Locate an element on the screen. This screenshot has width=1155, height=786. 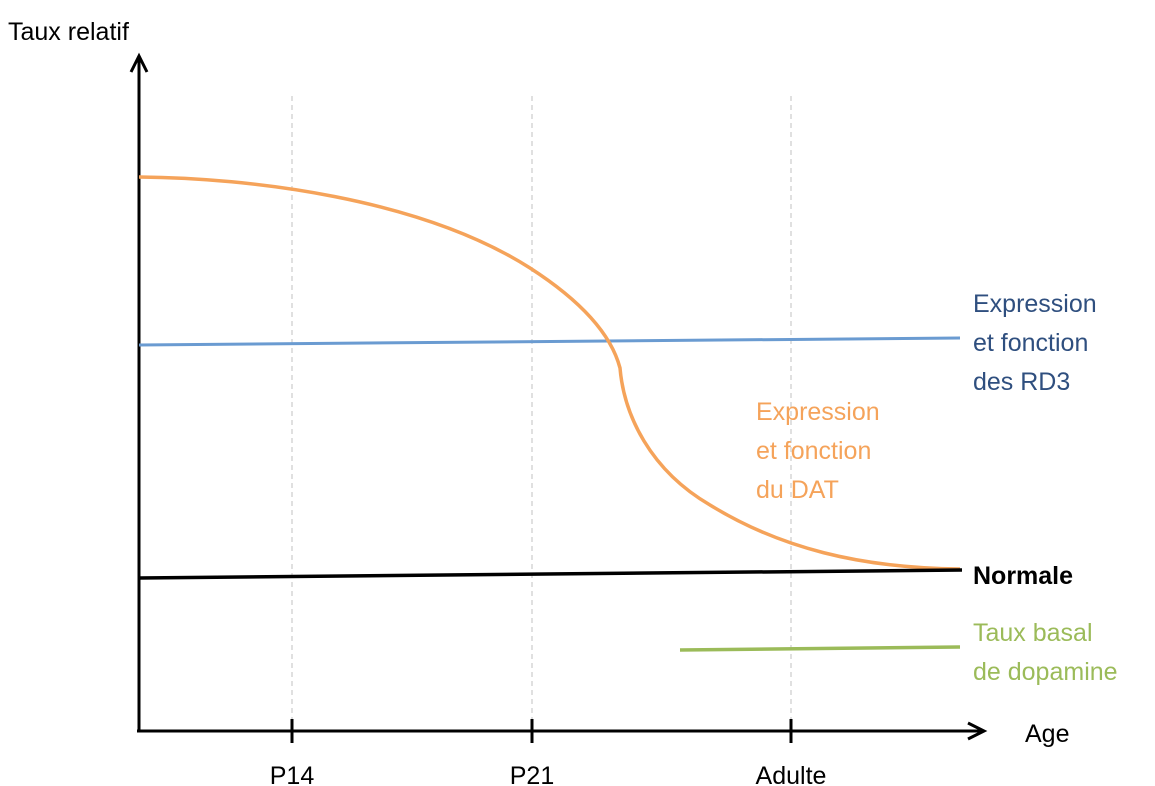
series-label-rd3-line1: Expression is located at coordinates (1035, 304).